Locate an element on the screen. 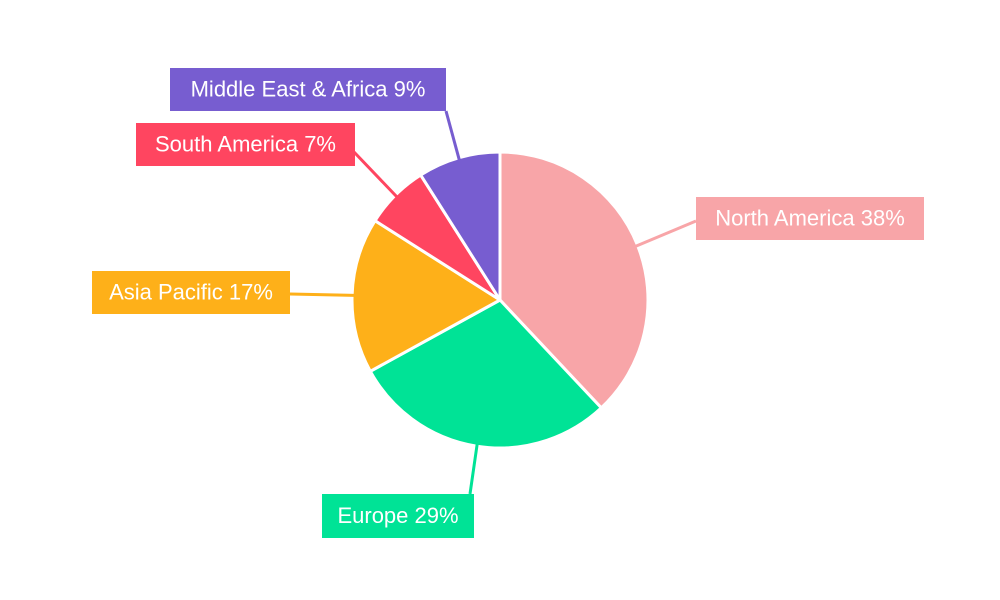 The image size is (1000, 600). data-label-middle-east-and-africa: Middle East & Africa 9% is located at coordinates (308, 89).